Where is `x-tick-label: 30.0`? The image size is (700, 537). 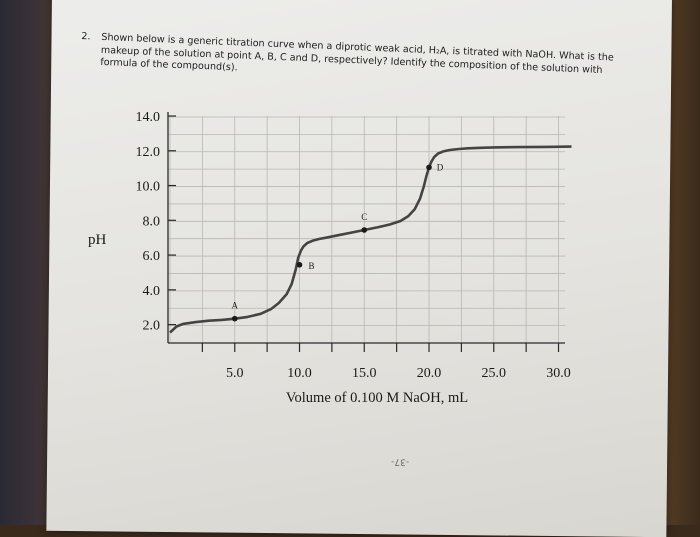 x-tick-label: 30.0 is located at coordinates (558, 373).